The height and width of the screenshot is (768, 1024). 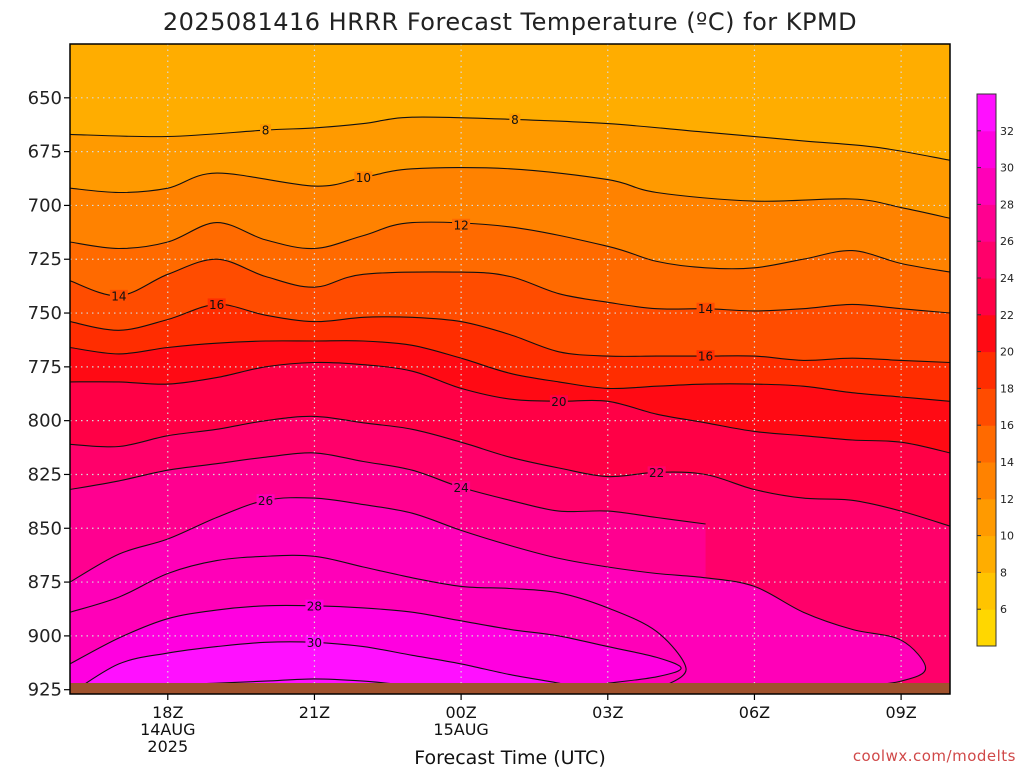 I want to click on colorbar-tick-label-14: 14, so click(x=1007, y=462).